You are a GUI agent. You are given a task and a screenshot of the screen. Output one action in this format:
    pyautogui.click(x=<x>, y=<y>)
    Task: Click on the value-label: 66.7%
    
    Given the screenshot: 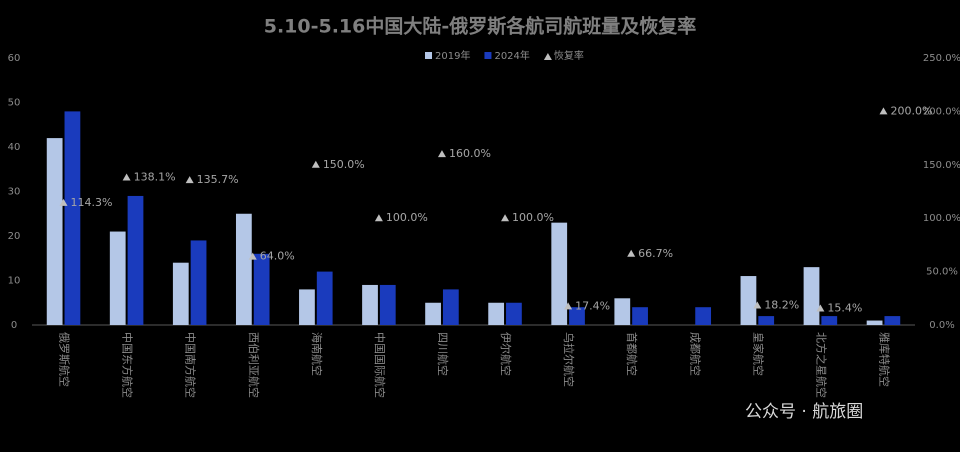 What is the action you would take?
    pyautogui.click(x=655, y=253)
    